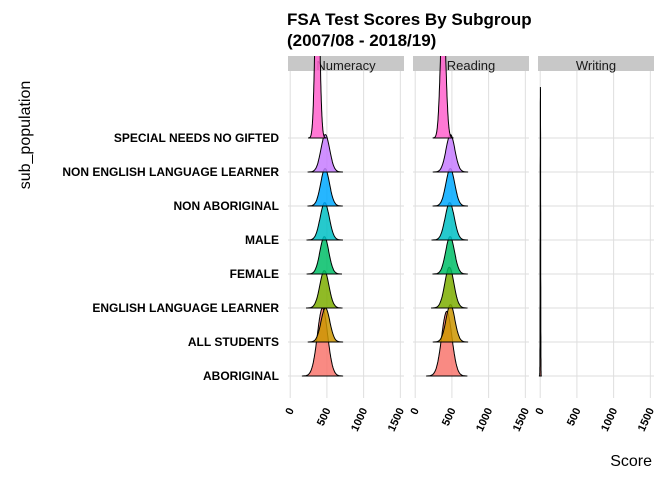  What do you see at coordinates (254, 274) in the screenshot?
I see `category-label: FEMALE` at bounding box center [254, 274].